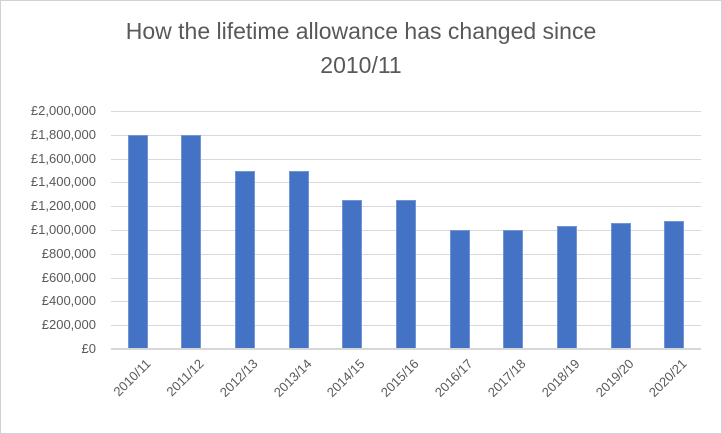 Image resolution: width=722 pixels, height=434 pixels. Describe the element at coordinates (63, 158) in the screenshot. I see `y-tick-label: £1,600,000` at that location.